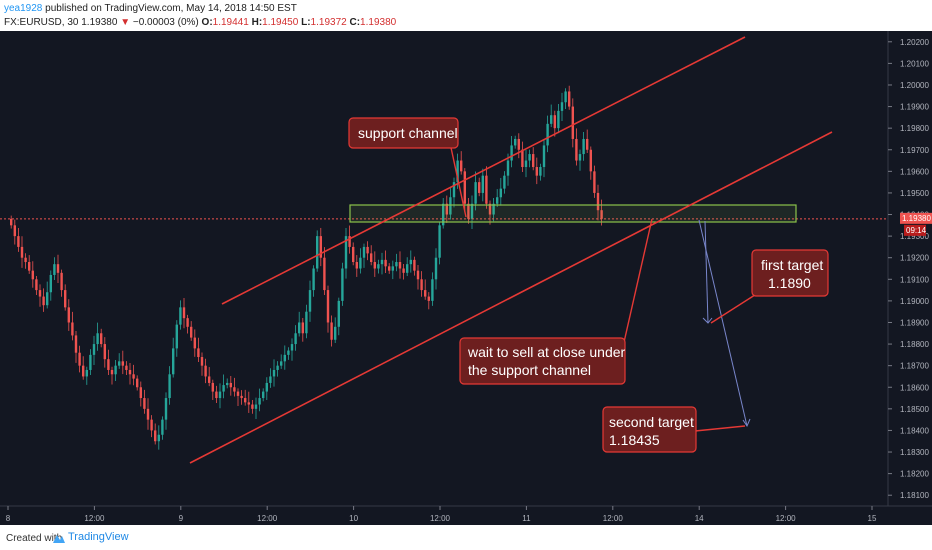 The image size is (932, 550). I want to click on tradingview-brand: TradingView, so click(98, 537).